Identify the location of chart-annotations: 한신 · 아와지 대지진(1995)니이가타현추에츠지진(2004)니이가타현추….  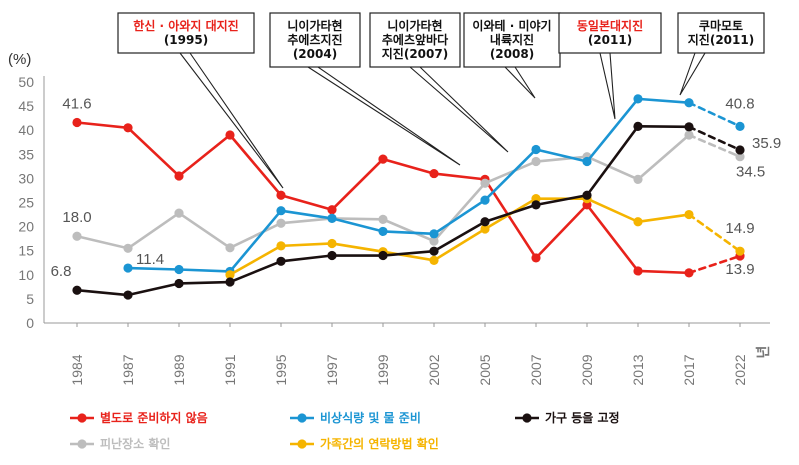
(441, 40).